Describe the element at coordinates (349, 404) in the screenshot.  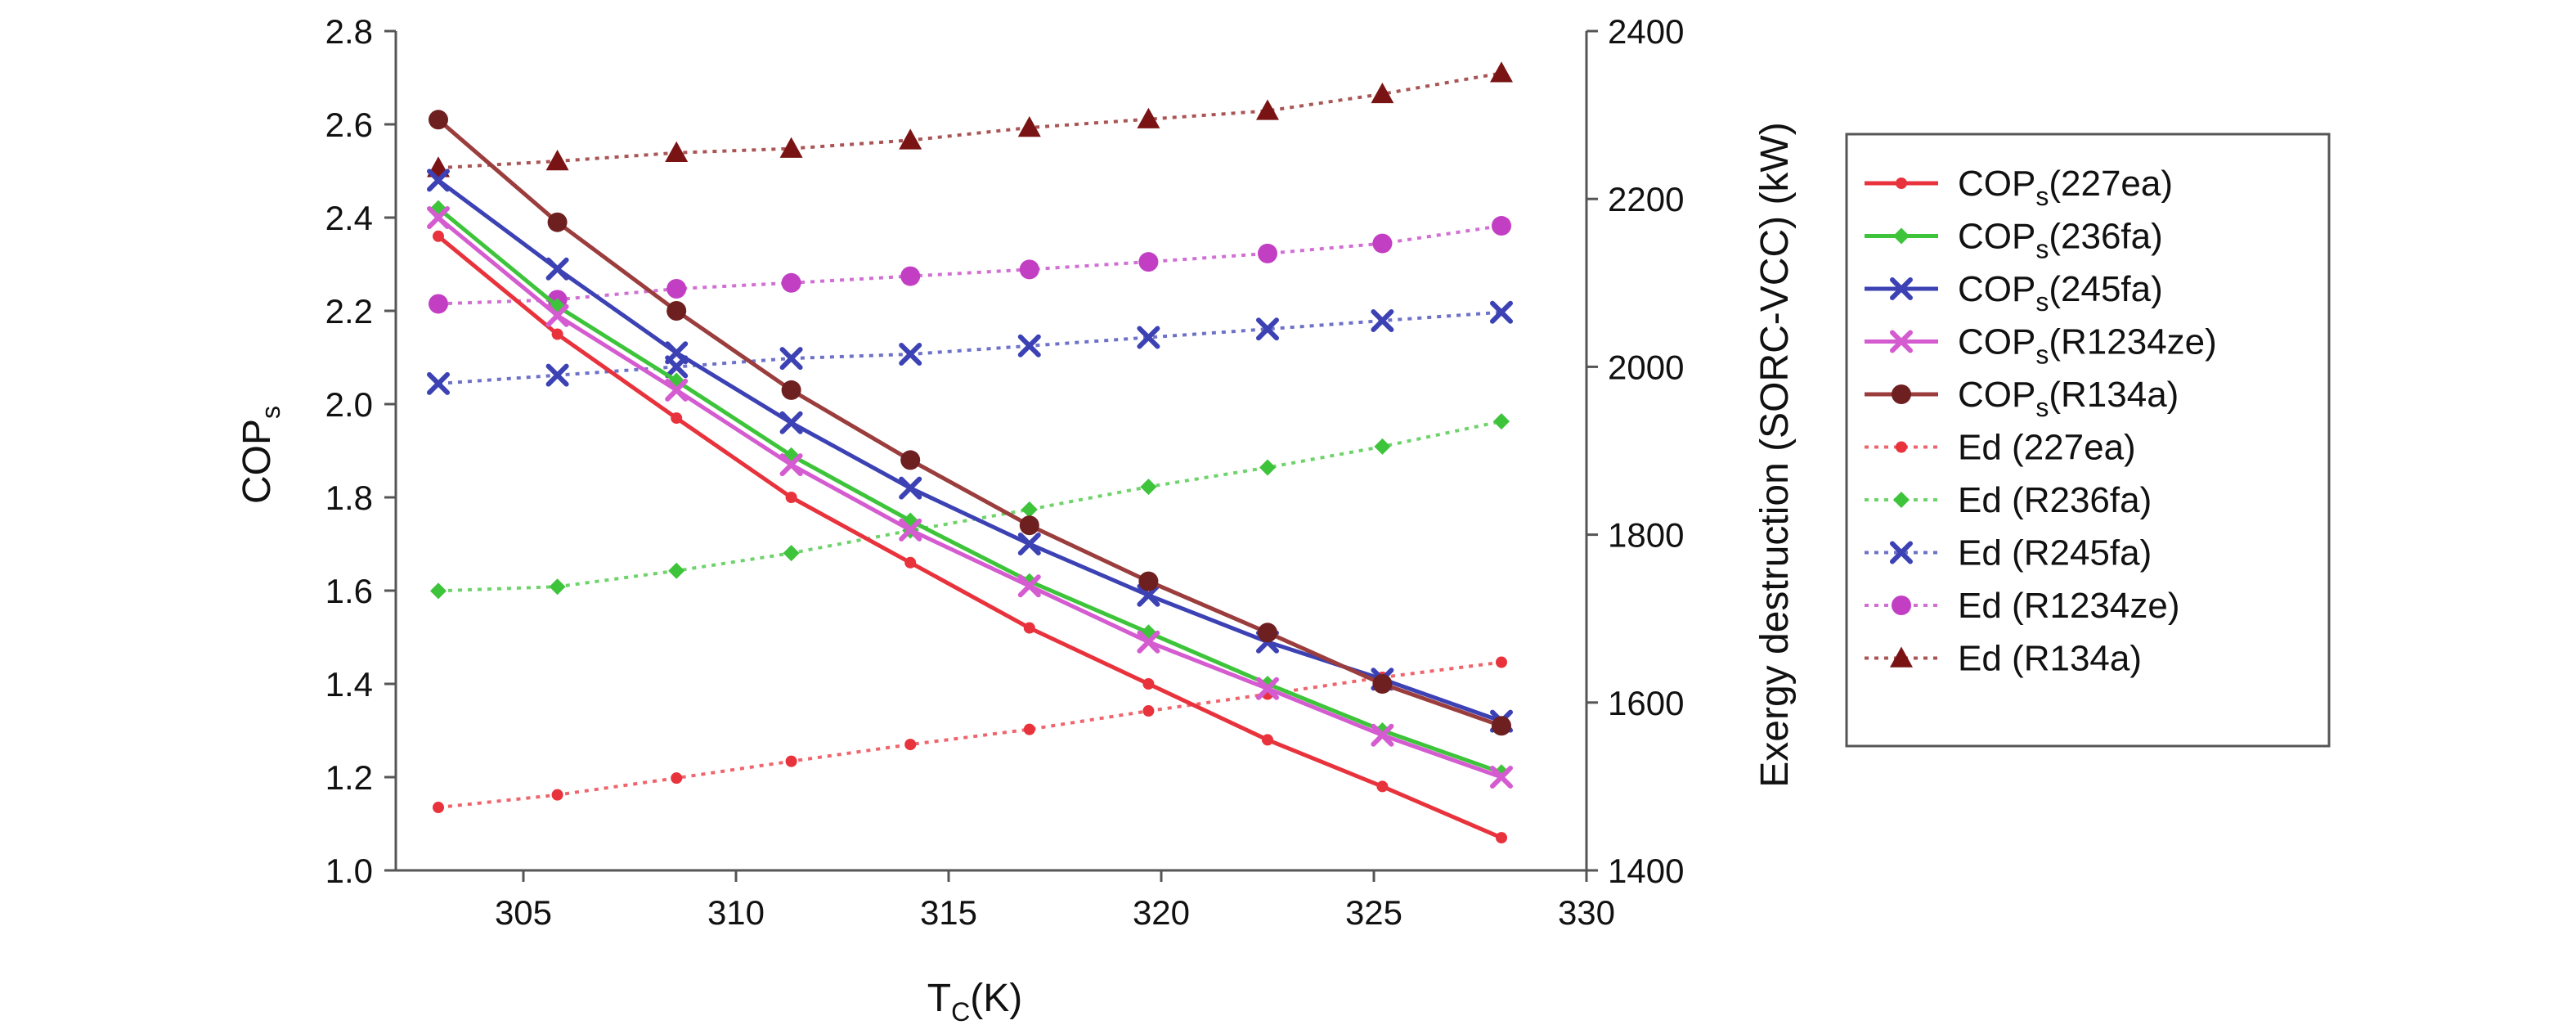
I see `y-left-tick-label: 2.0` at that location.